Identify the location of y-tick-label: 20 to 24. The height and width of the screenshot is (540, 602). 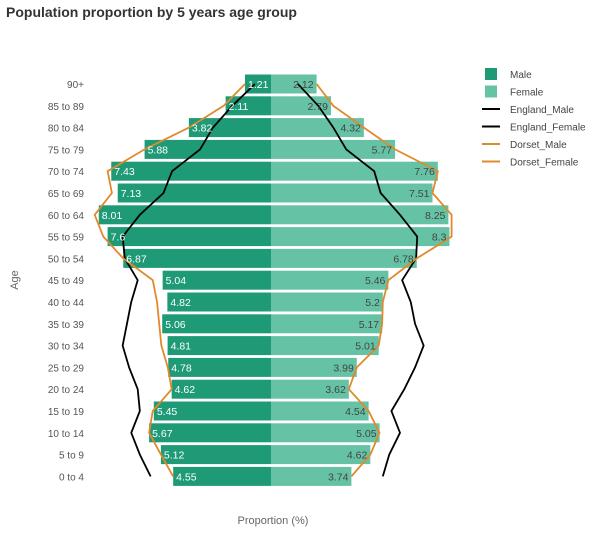
(66, 390).